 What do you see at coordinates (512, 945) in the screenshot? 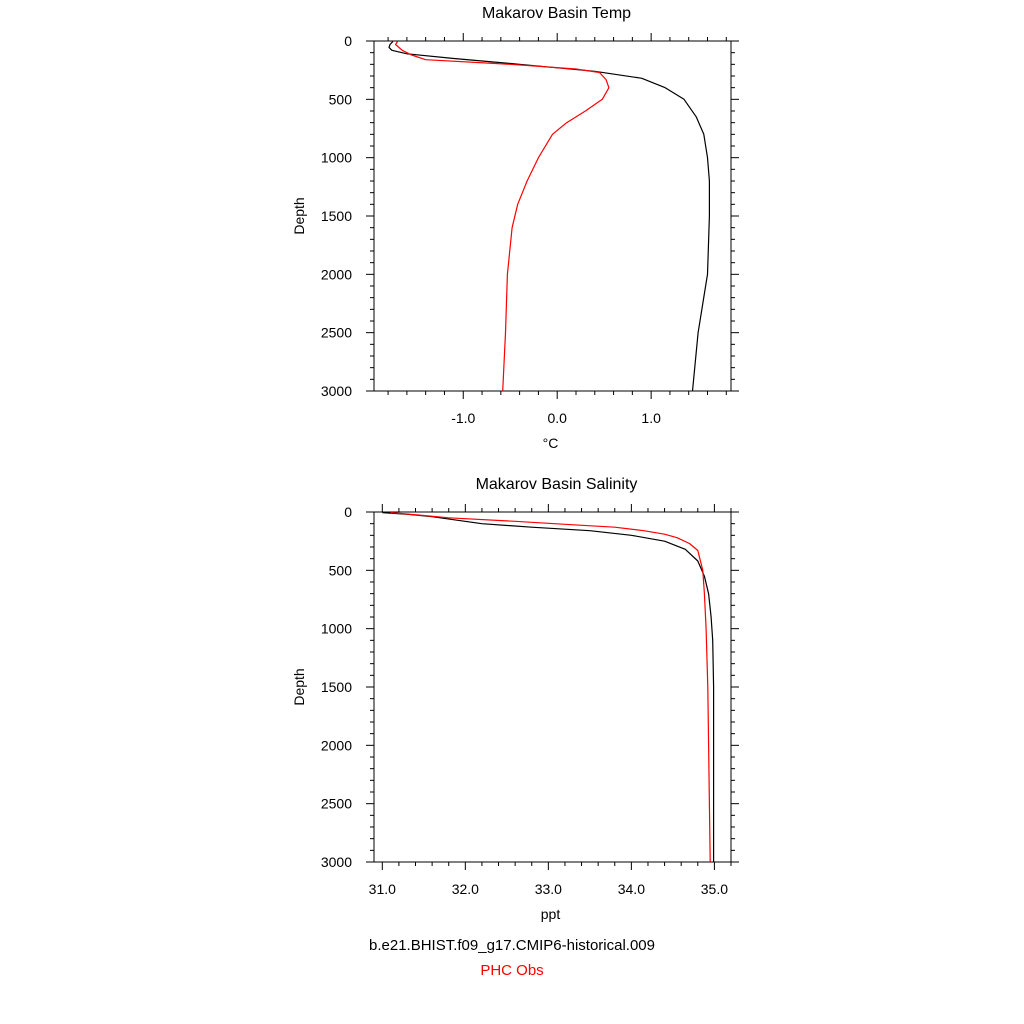
I see `legend-model-label: b.e21.BHIST.f09_g17.CMIP6-historical.009` at bounding box center [512, 945].